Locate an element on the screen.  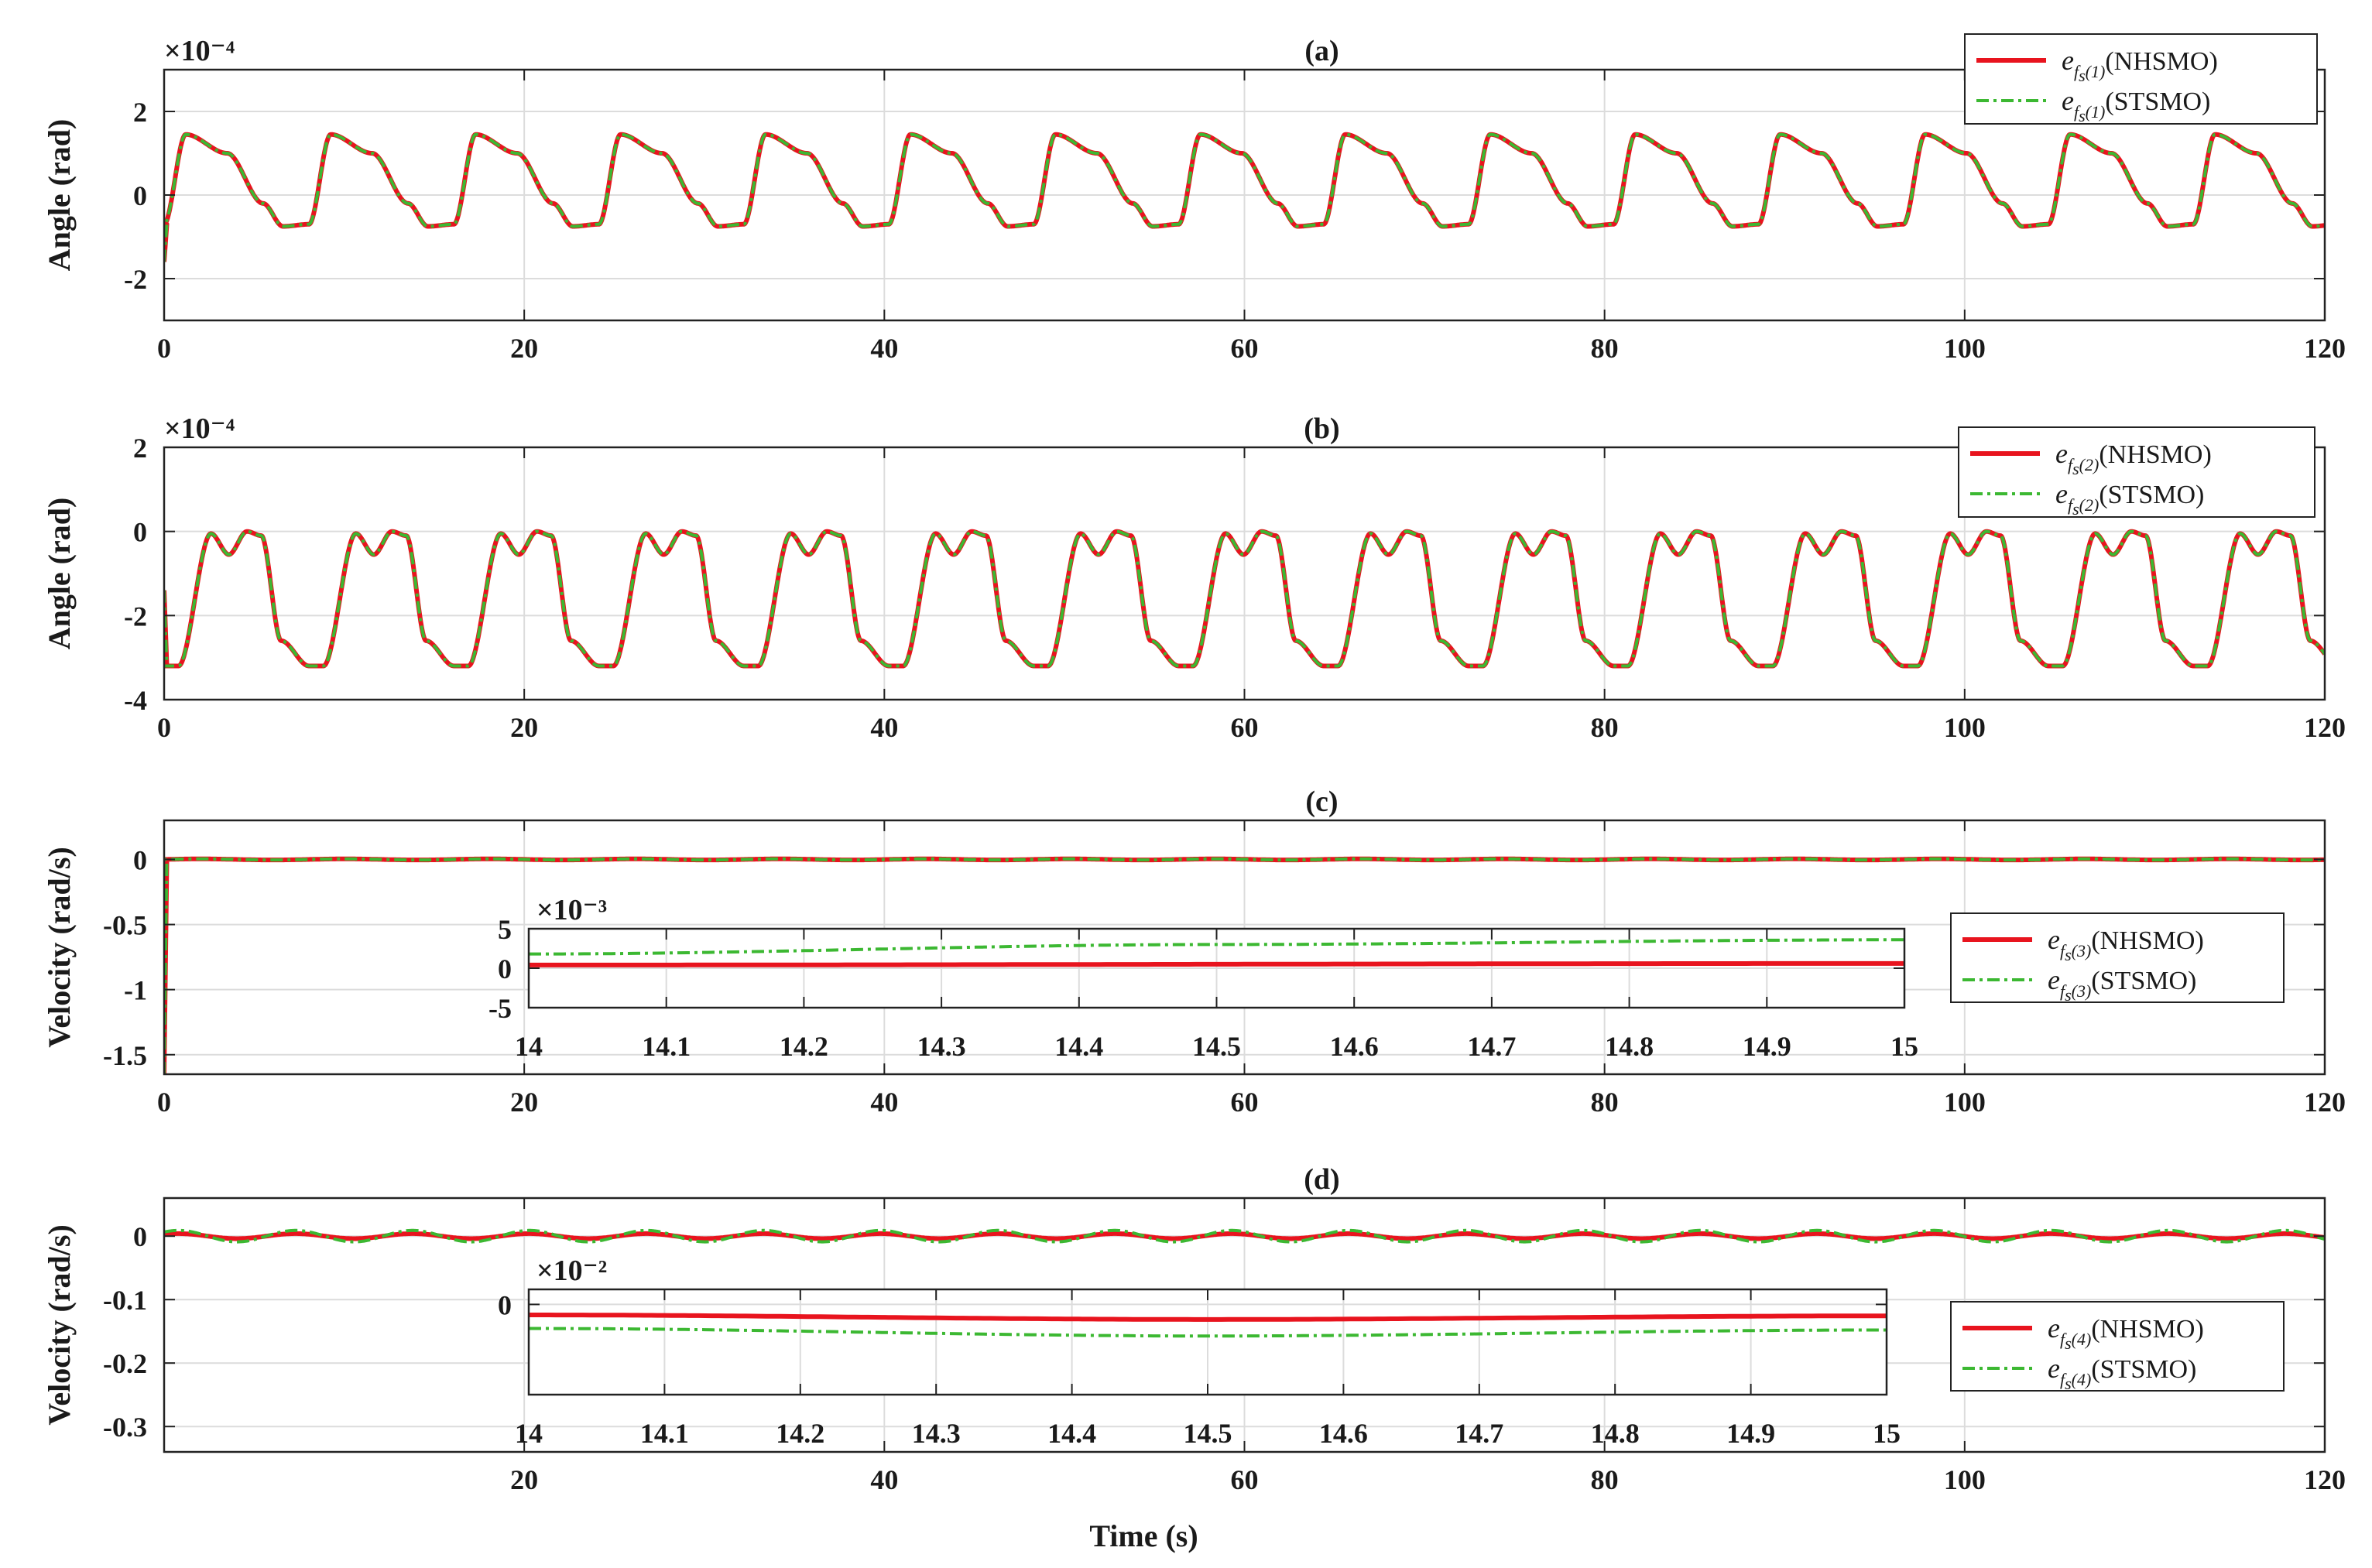
inset-y-exponent-label: ×10⁻³ is located at coordinates (571, 910).